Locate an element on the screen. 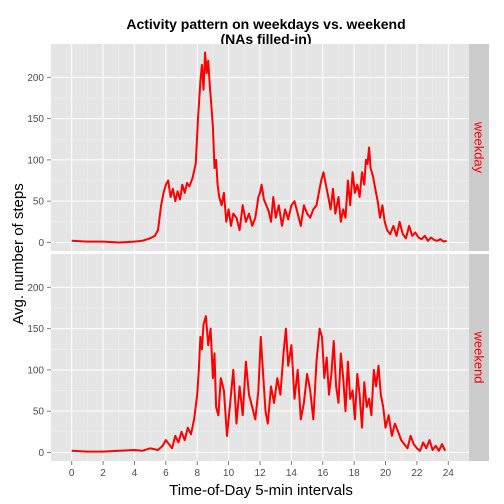  x-axis: 0 2 4 6 8 10 12 14 16 18 20 22 24 is located at coordinates (261, 470).